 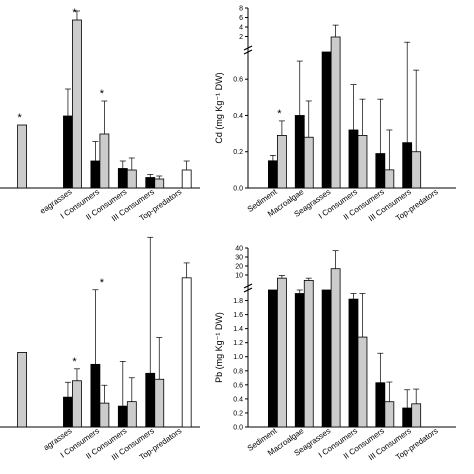 What do you see at coordinates (238, 357) in the screenshot?
I see `y-tick-label: 1.0` at bounding box center [238, 357].